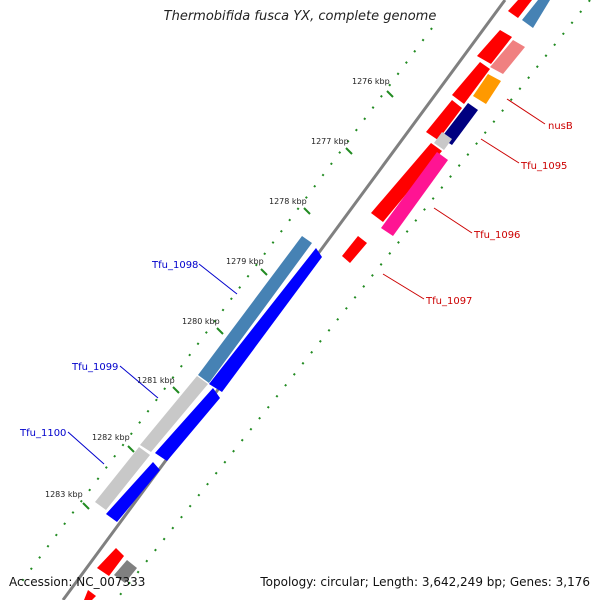  Describe the element at coordinates (330, 141) in the screenshot. I see `tick-label: 1277 kbp` at that location.